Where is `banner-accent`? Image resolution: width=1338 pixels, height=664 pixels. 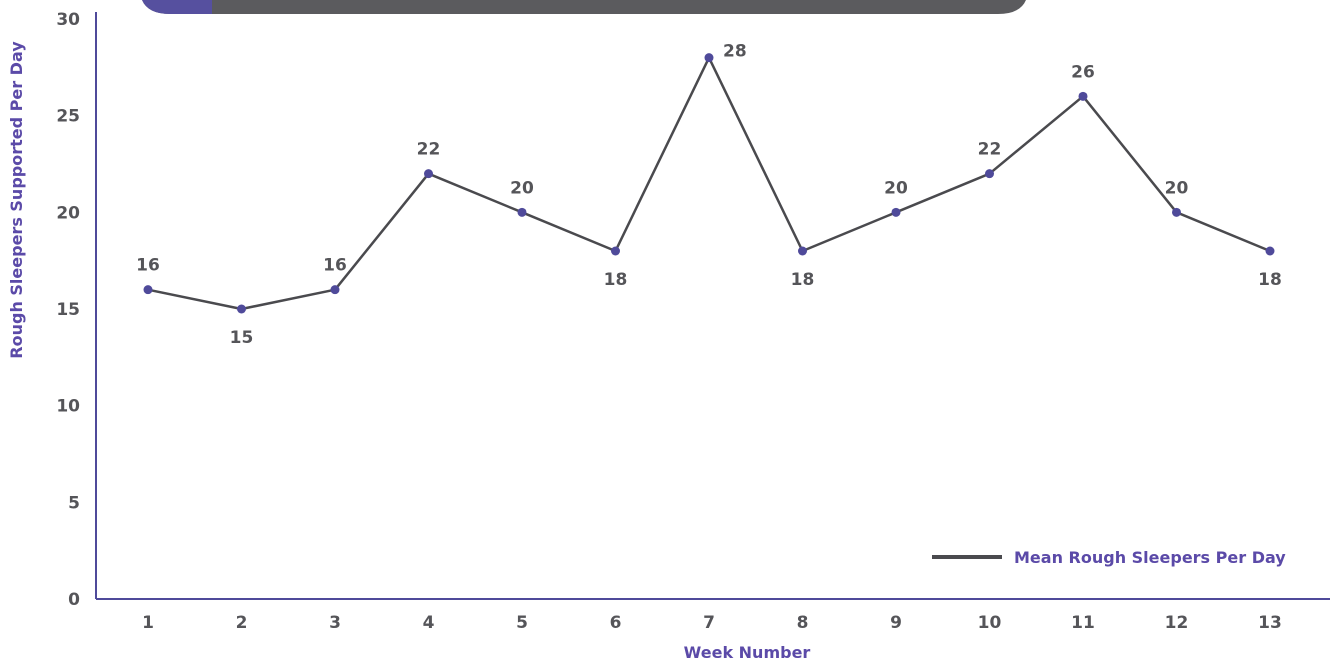 banner-accent is located at coordinates (177, 7).